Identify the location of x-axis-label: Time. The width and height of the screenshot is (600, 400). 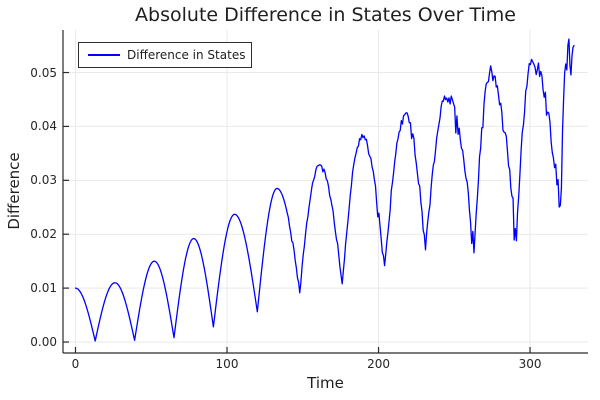
(325, 383).